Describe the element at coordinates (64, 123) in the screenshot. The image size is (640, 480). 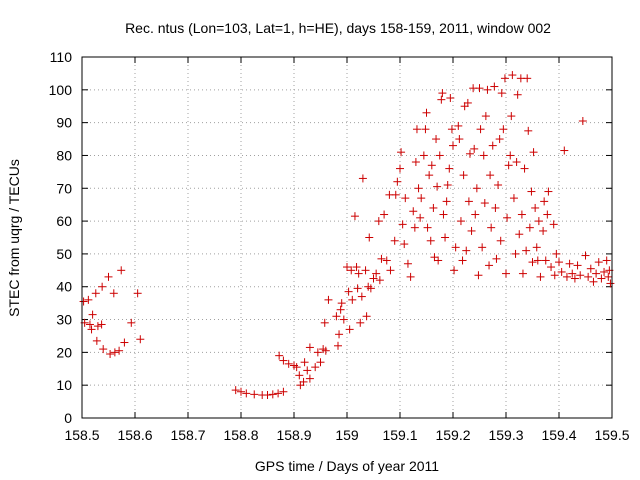
I see `y-tick-label: 90` at that location.